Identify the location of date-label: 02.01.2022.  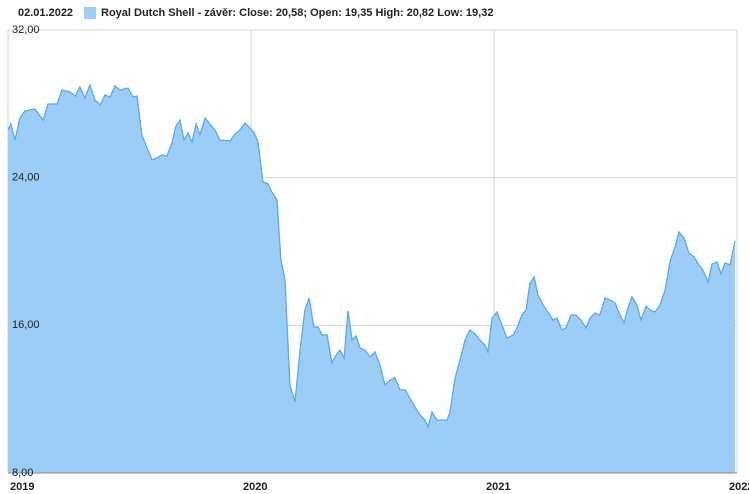
(45, 13).